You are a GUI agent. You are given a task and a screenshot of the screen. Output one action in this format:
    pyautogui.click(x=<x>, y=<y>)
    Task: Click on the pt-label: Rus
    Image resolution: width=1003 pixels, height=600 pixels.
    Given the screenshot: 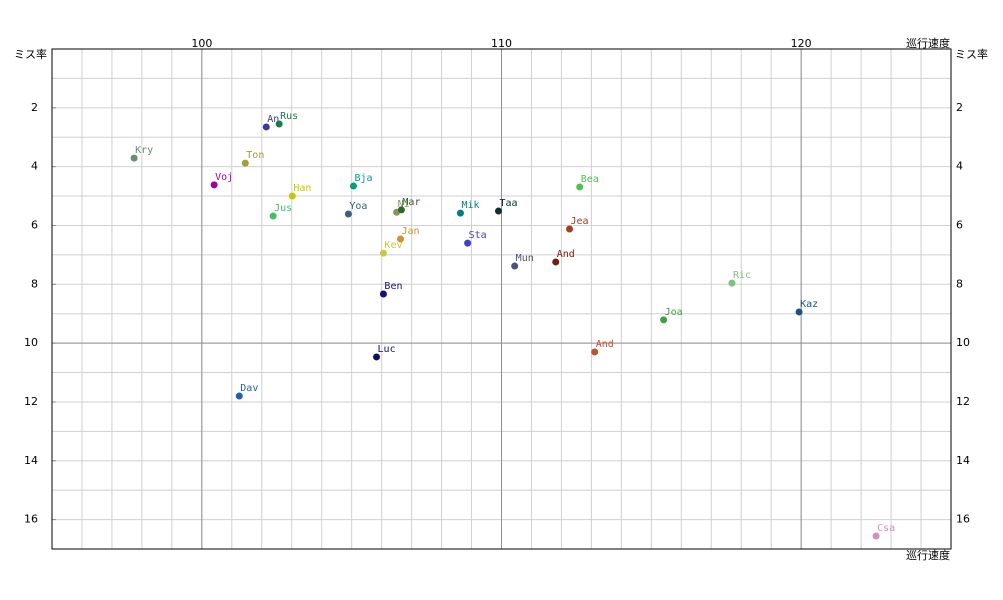 What is the action you would take?
    pyautogui.click(x=289, y=116)
    